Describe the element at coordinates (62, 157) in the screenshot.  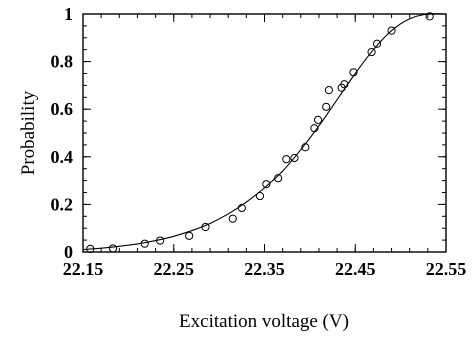
I see `y-tick-label: 0.4` at that location.